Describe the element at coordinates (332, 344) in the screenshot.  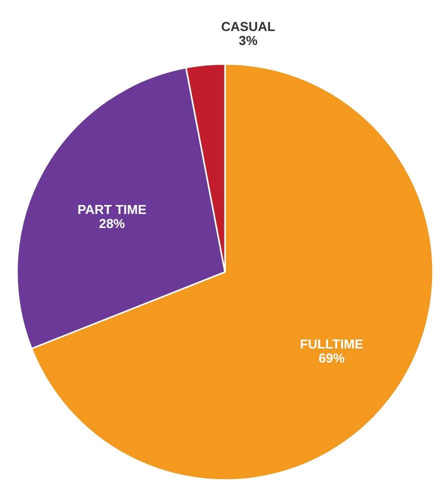
I see `slice-label: FULLTIME` at that location.